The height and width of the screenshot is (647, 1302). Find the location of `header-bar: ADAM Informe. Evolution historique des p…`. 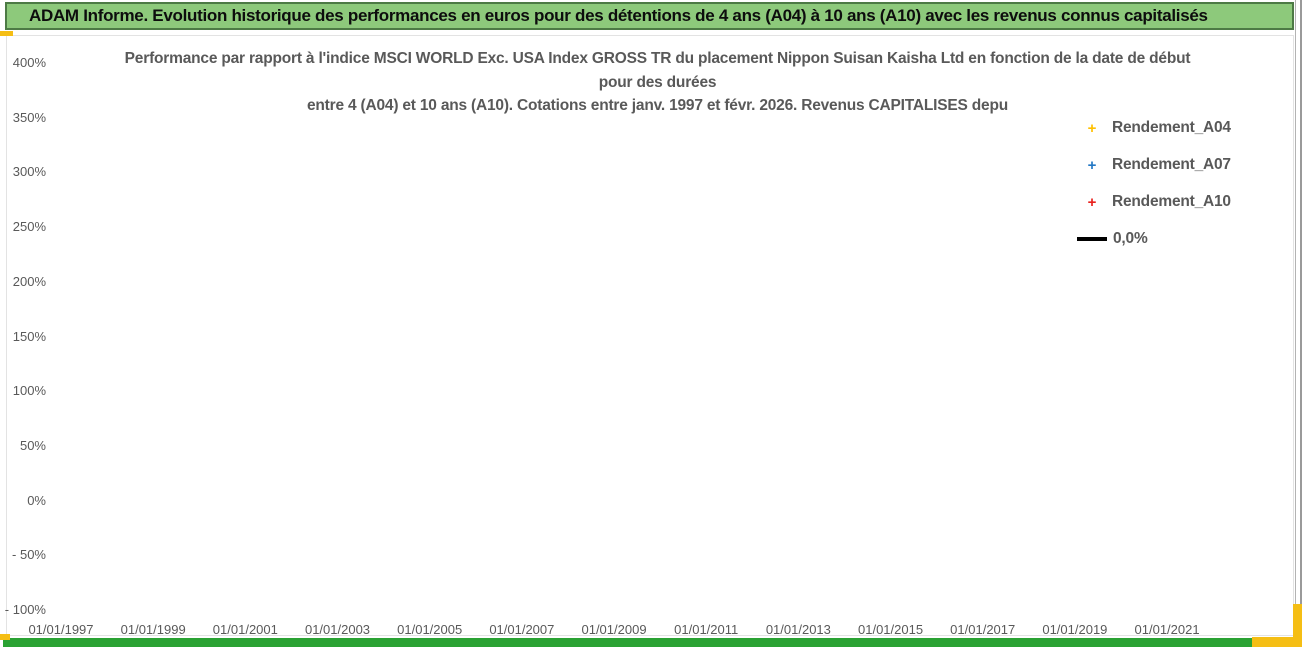

header-bar: ADAM Informe. Evolution historique des p… is located at coordinates (649, 16).